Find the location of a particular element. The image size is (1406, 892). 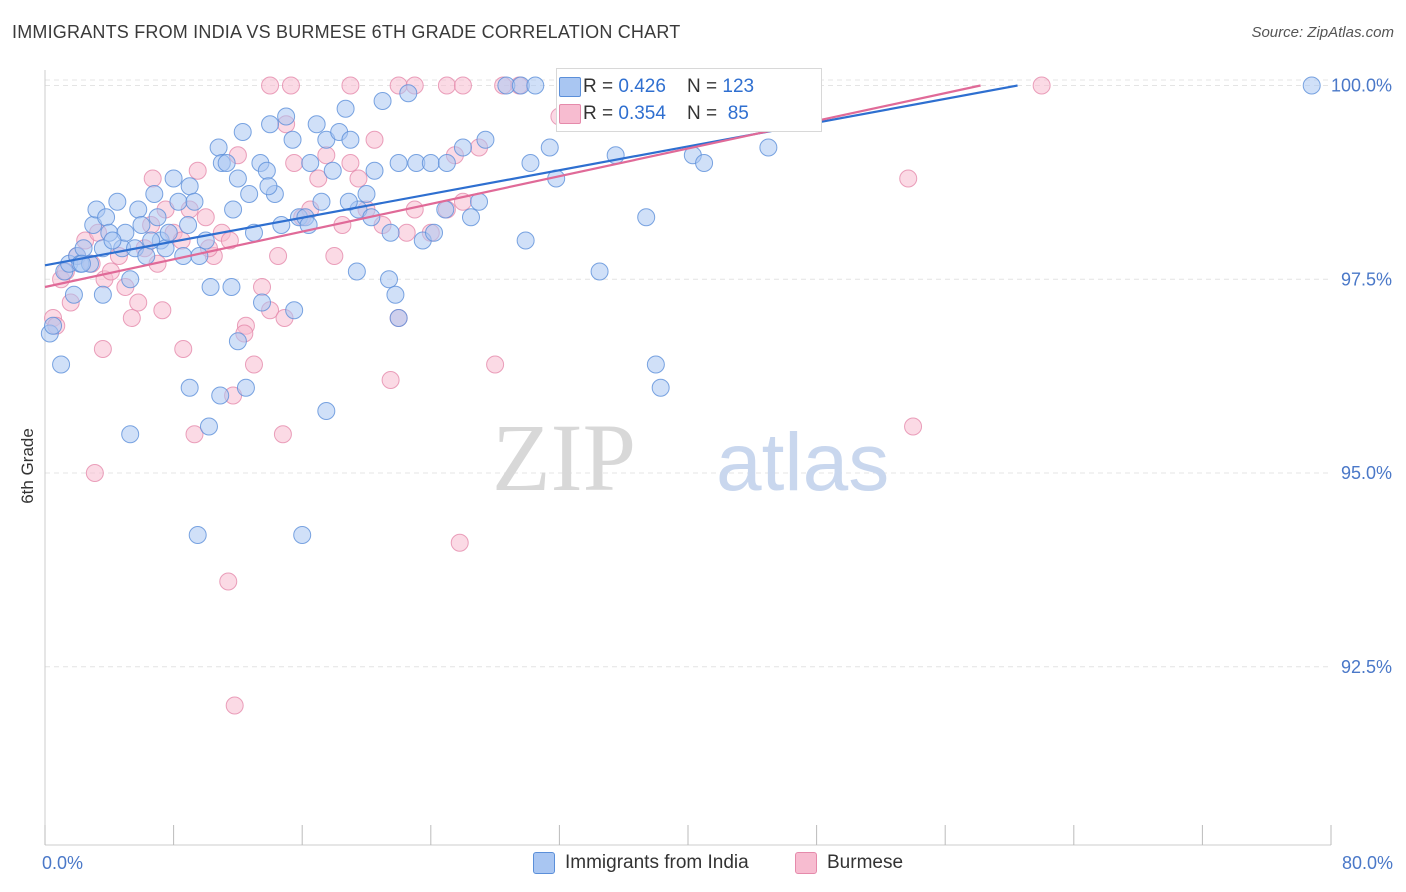

watermark-atlas: atlas is located at coordinates (802, 462).